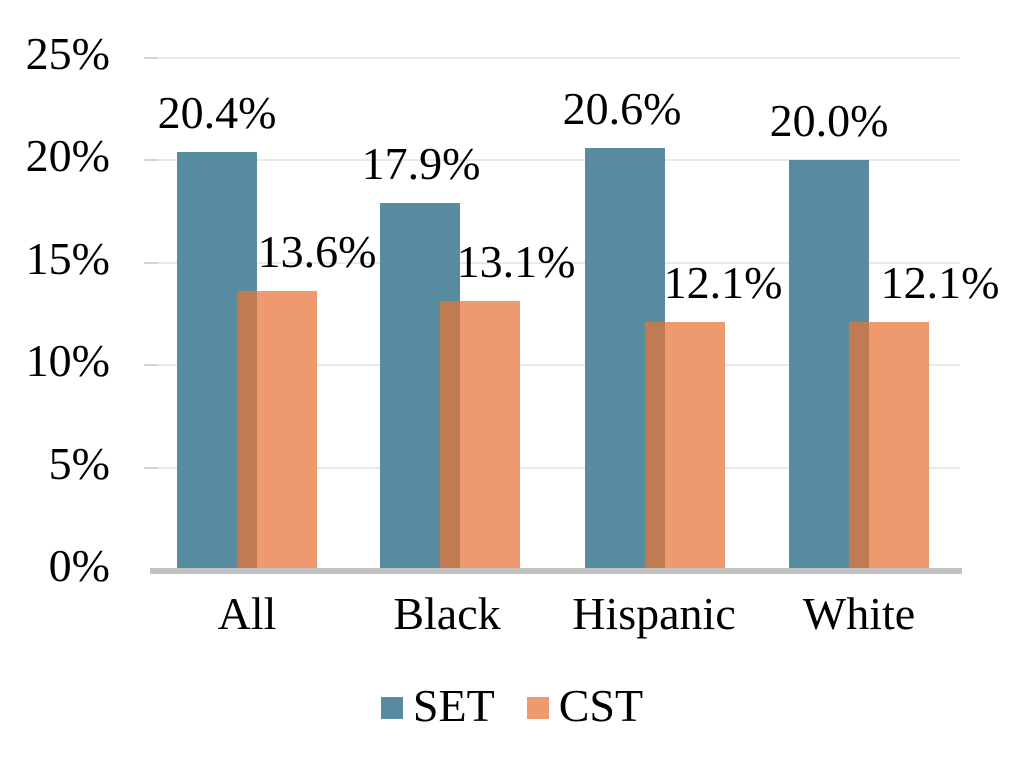  I want to click on data-label-cst-white: 12.1%, so click(940, 282).